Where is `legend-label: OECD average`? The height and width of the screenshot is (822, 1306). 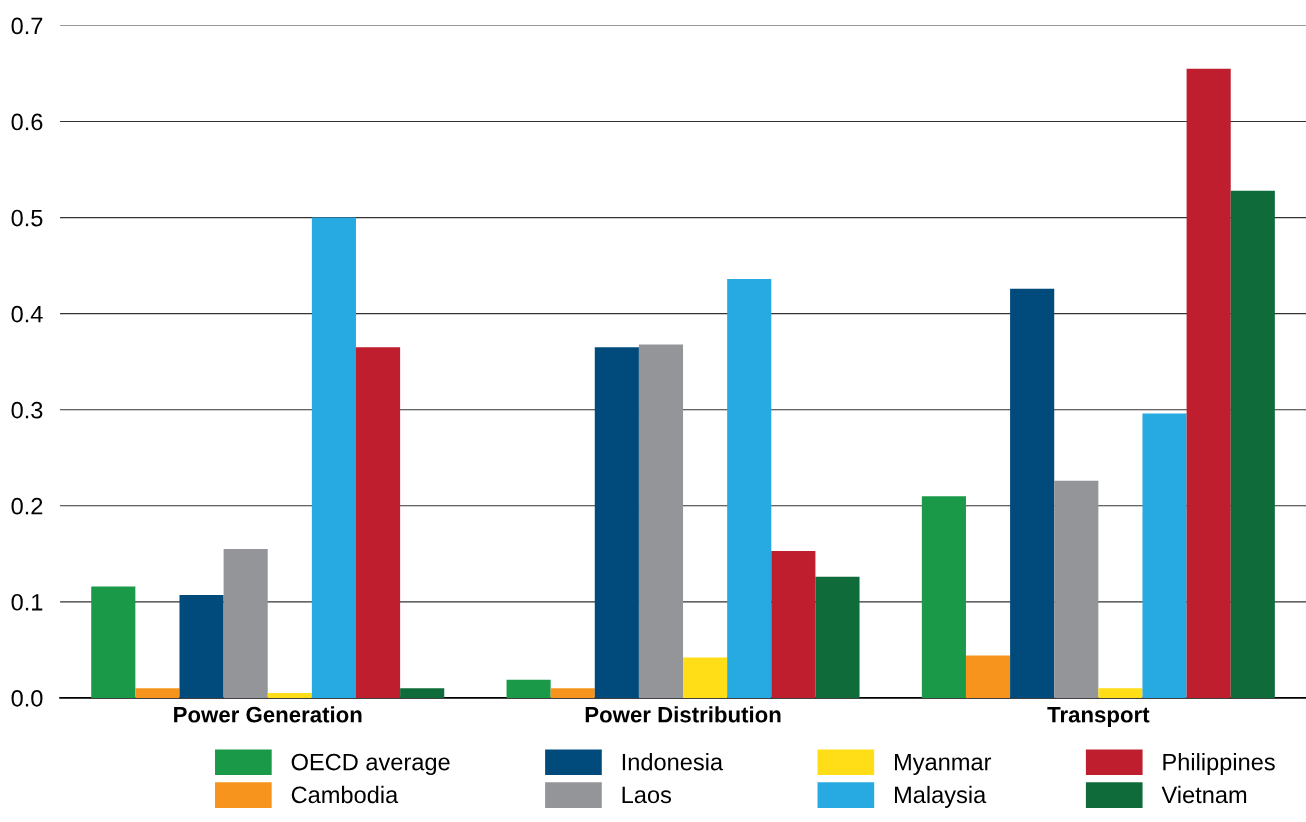 legend-label: OECD average is located at coordinates (370, 764).